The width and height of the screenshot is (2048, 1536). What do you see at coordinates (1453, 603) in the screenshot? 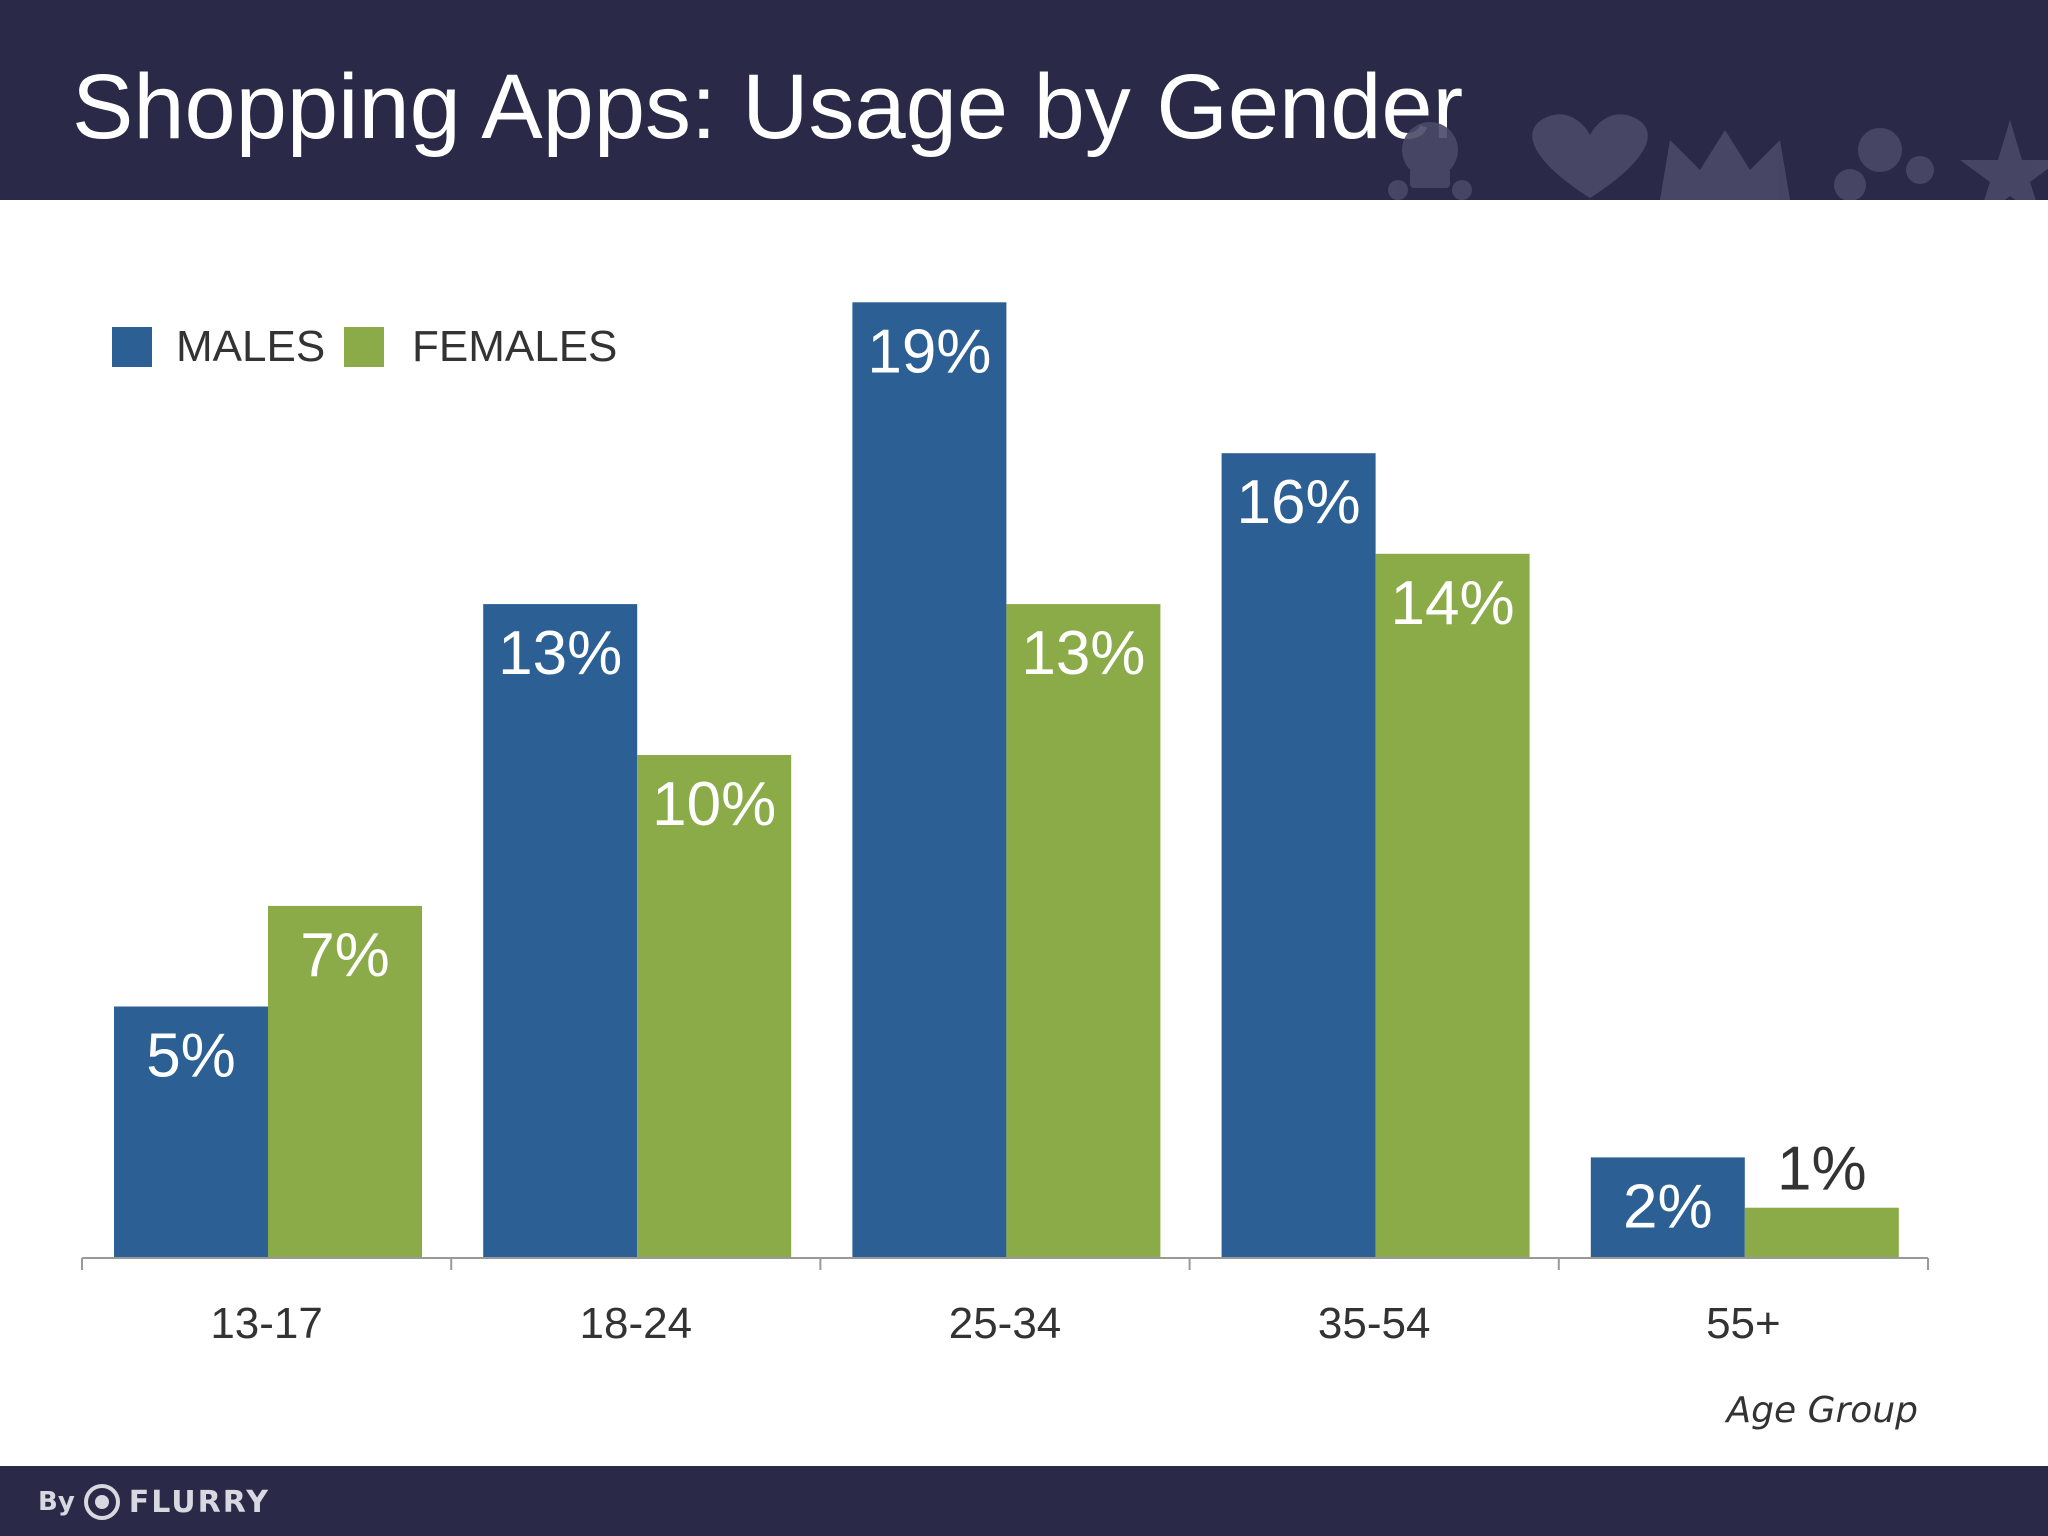
I see `data-label-females-35-54: 14%` at bounding box center [1453, 603].